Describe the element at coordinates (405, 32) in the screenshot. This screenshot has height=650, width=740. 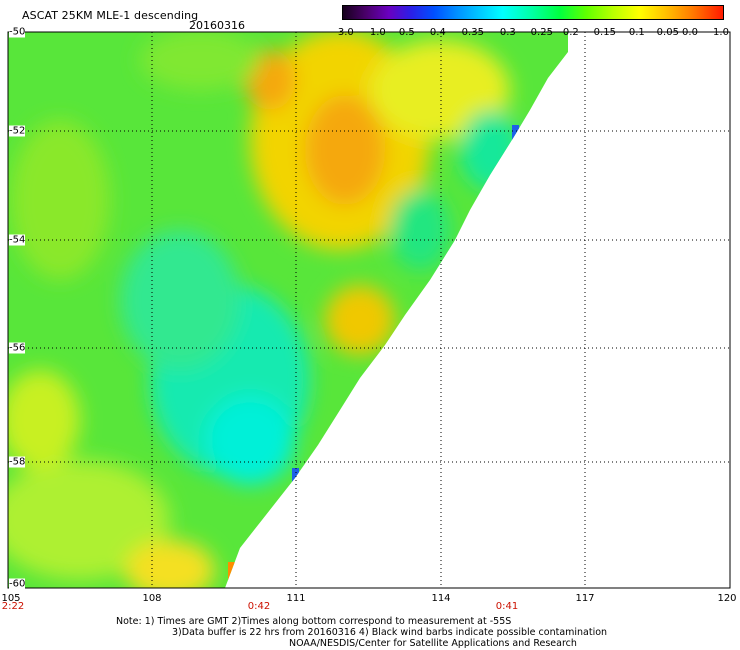
I see `scale-label: -0.5` at that location.